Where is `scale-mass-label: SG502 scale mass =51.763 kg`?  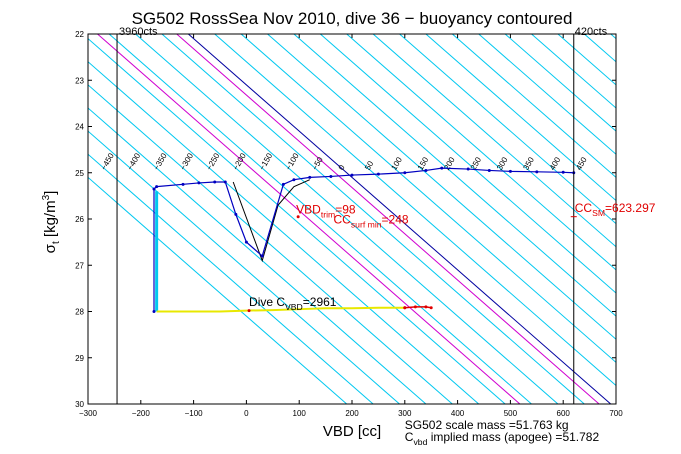
scale-mass-label: SG502 scale mass =51.763 kg is located at coordinates (487, 425).